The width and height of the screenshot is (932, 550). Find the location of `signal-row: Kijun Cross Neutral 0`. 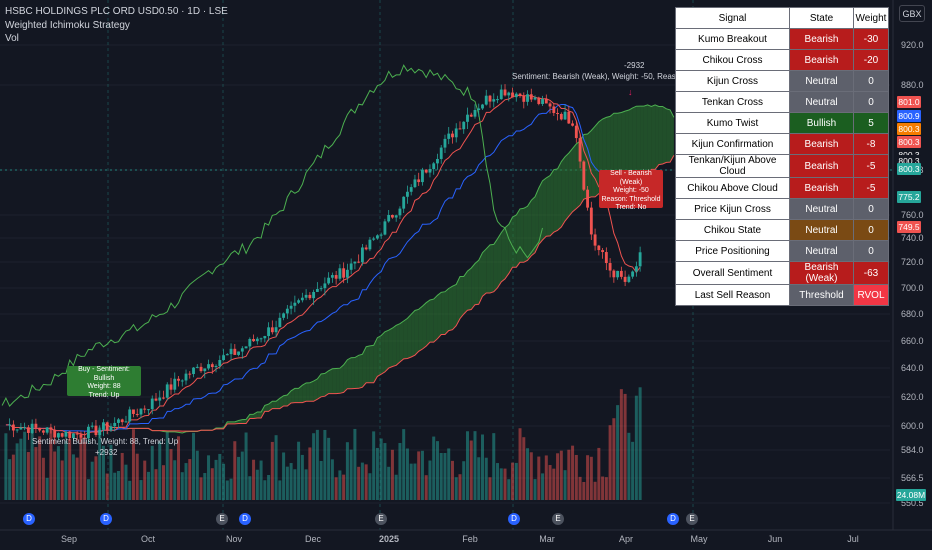

signal-row: Kijun Cross Neutral 0 is located at coordinates (782, 81).